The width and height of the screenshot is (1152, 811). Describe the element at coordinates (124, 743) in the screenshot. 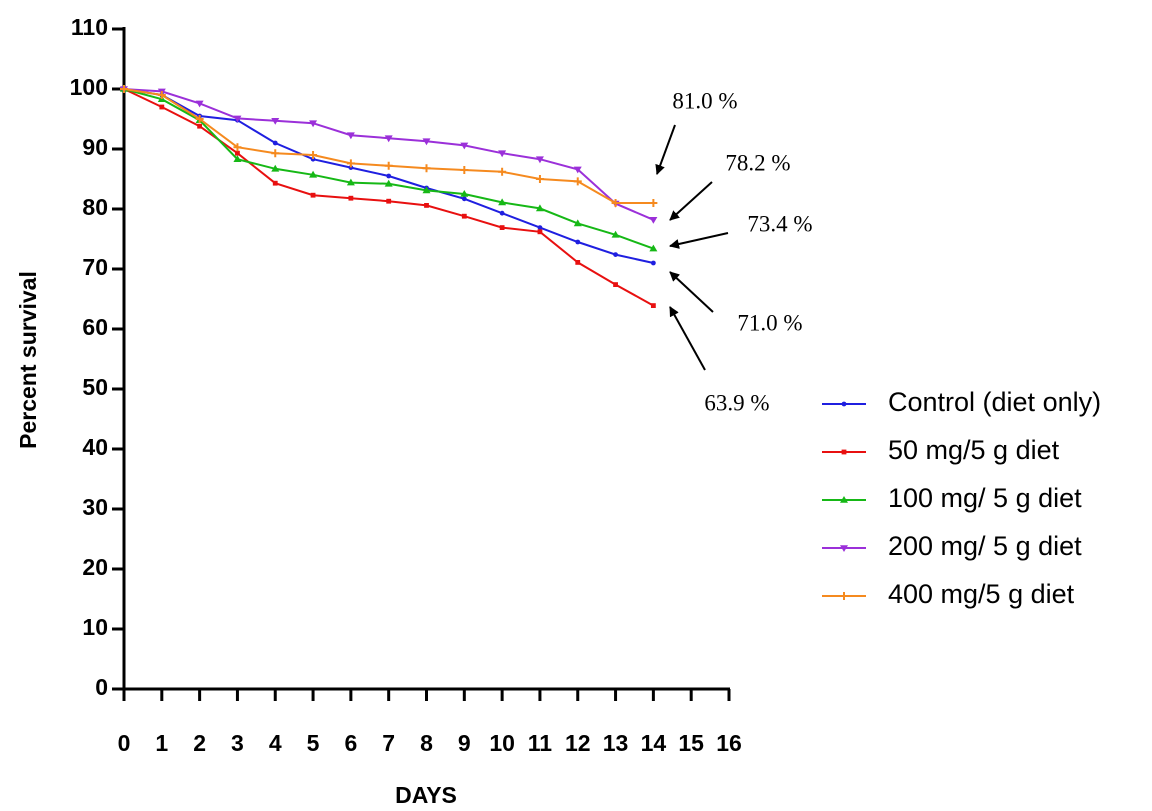

I see `x-tick-label: 0` at that location.